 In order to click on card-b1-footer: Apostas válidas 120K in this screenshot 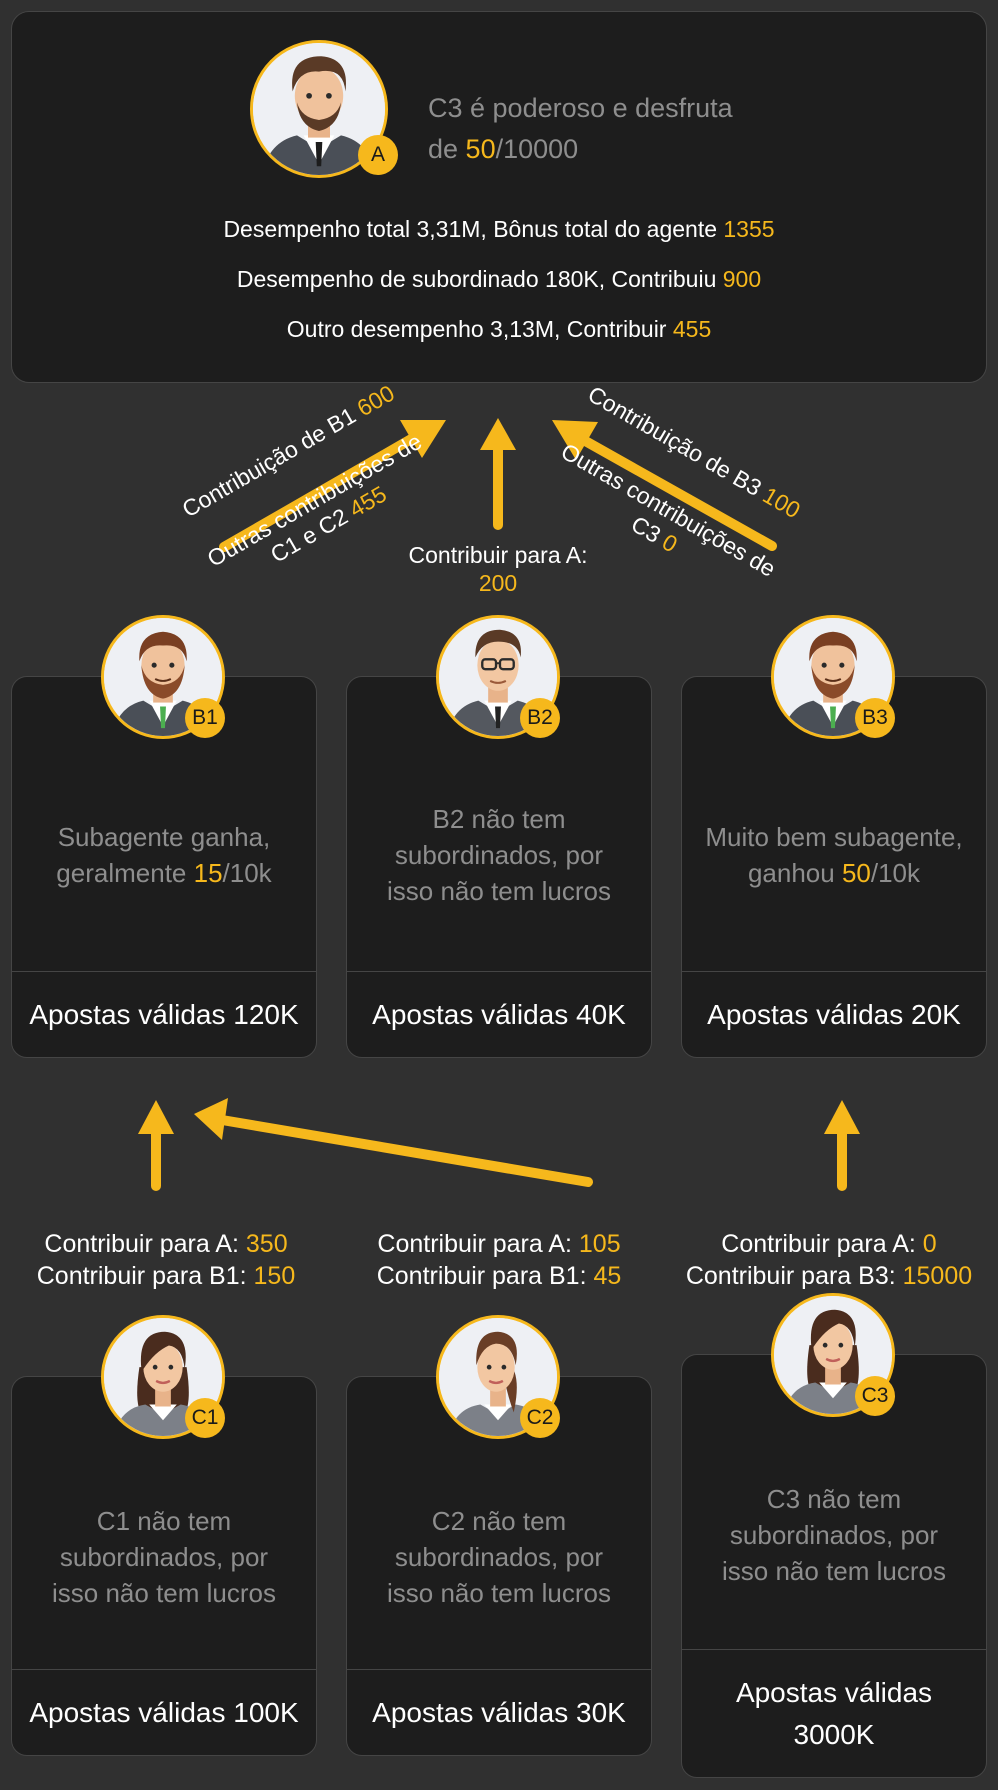, I will do `click(164, 1014)`.